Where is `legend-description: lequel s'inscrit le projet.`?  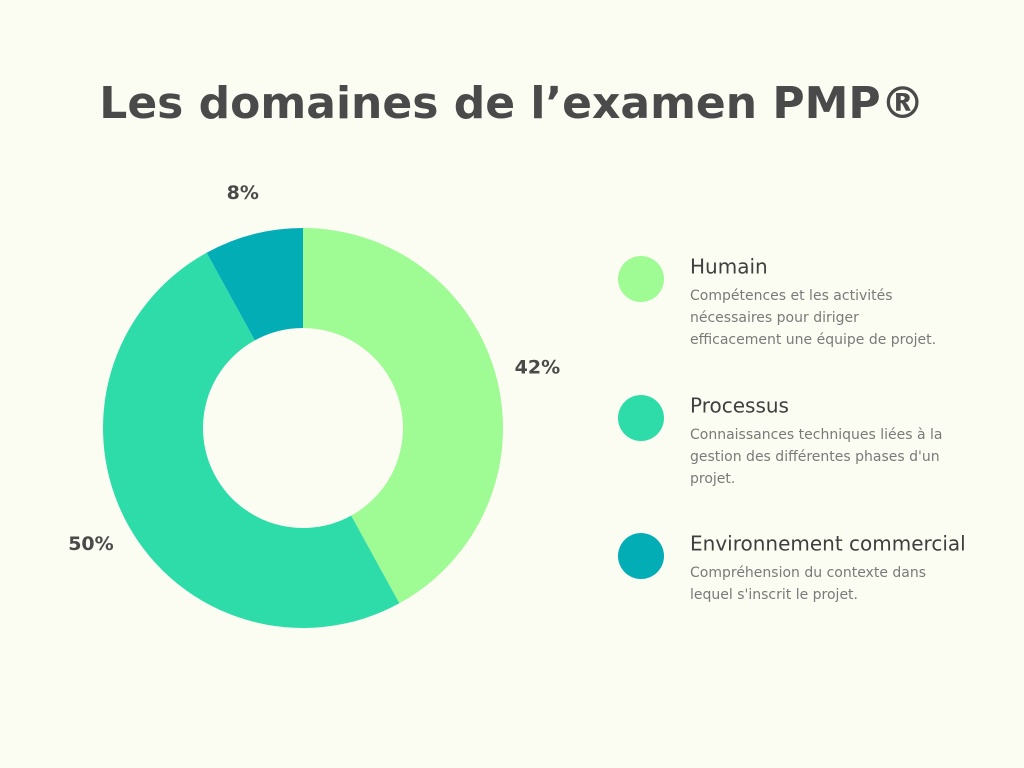
legend-description: lequel s'inscrit le projet. is located at coordinates (774, 595).